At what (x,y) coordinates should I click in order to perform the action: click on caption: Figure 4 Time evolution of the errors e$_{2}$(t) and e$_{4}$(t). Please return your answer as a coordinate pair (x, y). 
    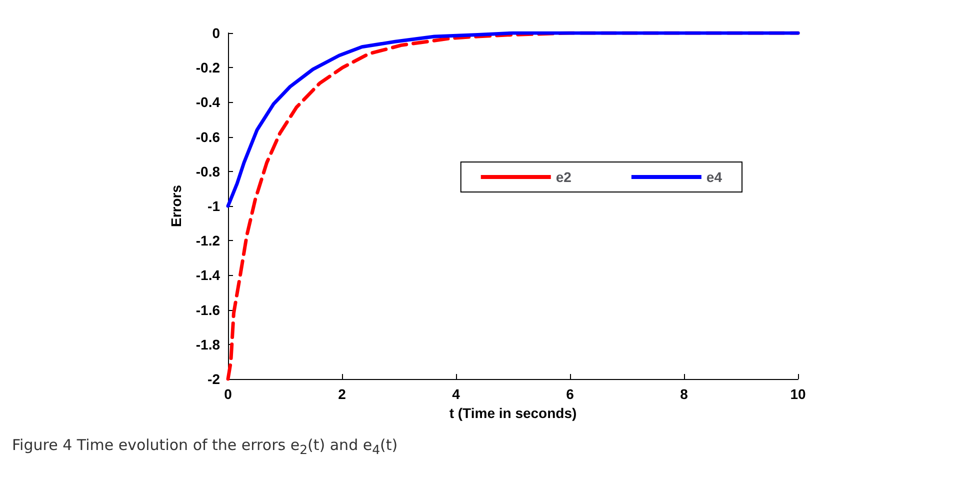
    Looking at the image, I should click on (205, 446).